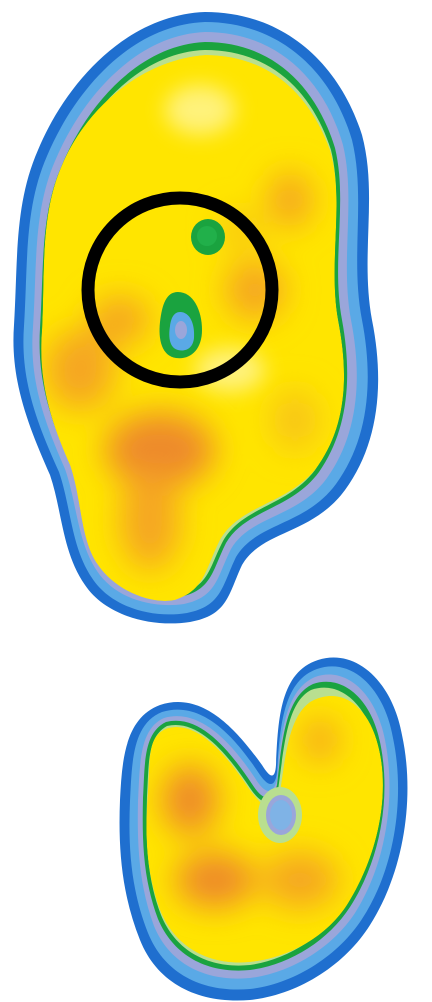  I want to click on highlight-circle, so click(180, 290).